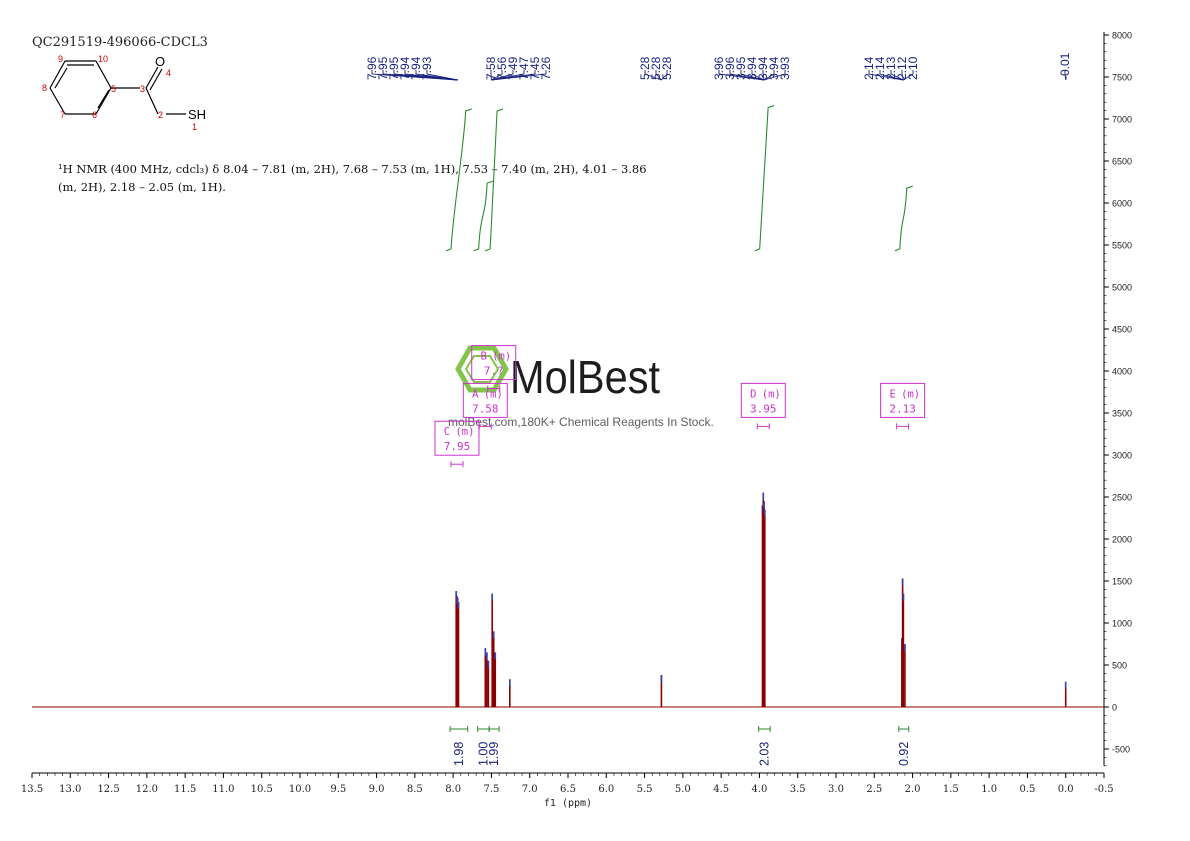  What do you see at coordinates (1122, 498) in the screenshot?
I see `y-tick-label: 2500` at bounding box center [1122, 498].